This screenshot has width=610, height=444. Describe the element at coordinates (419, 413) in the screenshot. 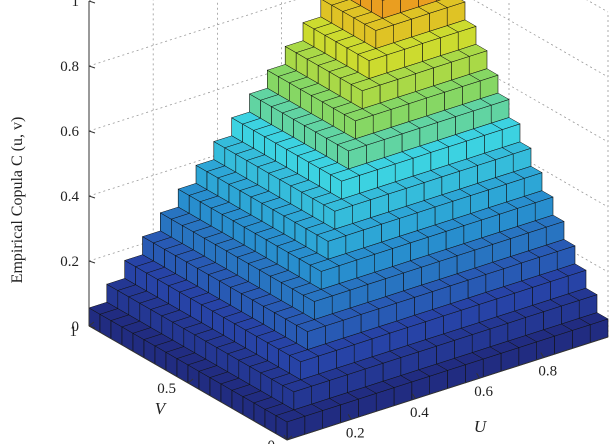

I see `x-tick-label: 0.4` at that location.